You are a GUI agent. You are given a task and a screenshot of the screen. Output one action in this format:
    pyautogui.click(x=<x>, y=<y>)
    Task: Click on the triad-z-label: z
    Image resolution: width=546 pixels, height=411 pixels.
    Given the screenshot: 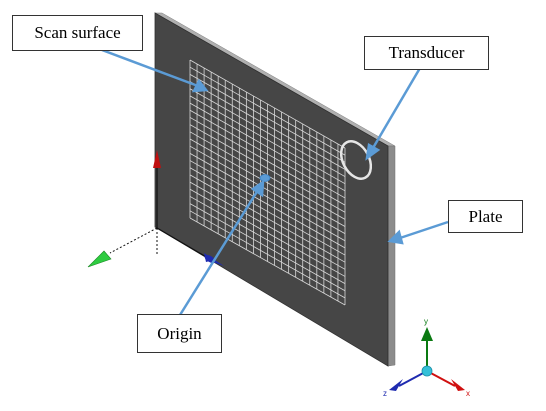 What is the action you would take?
    pyautogui.click(x=385, y=393)
    